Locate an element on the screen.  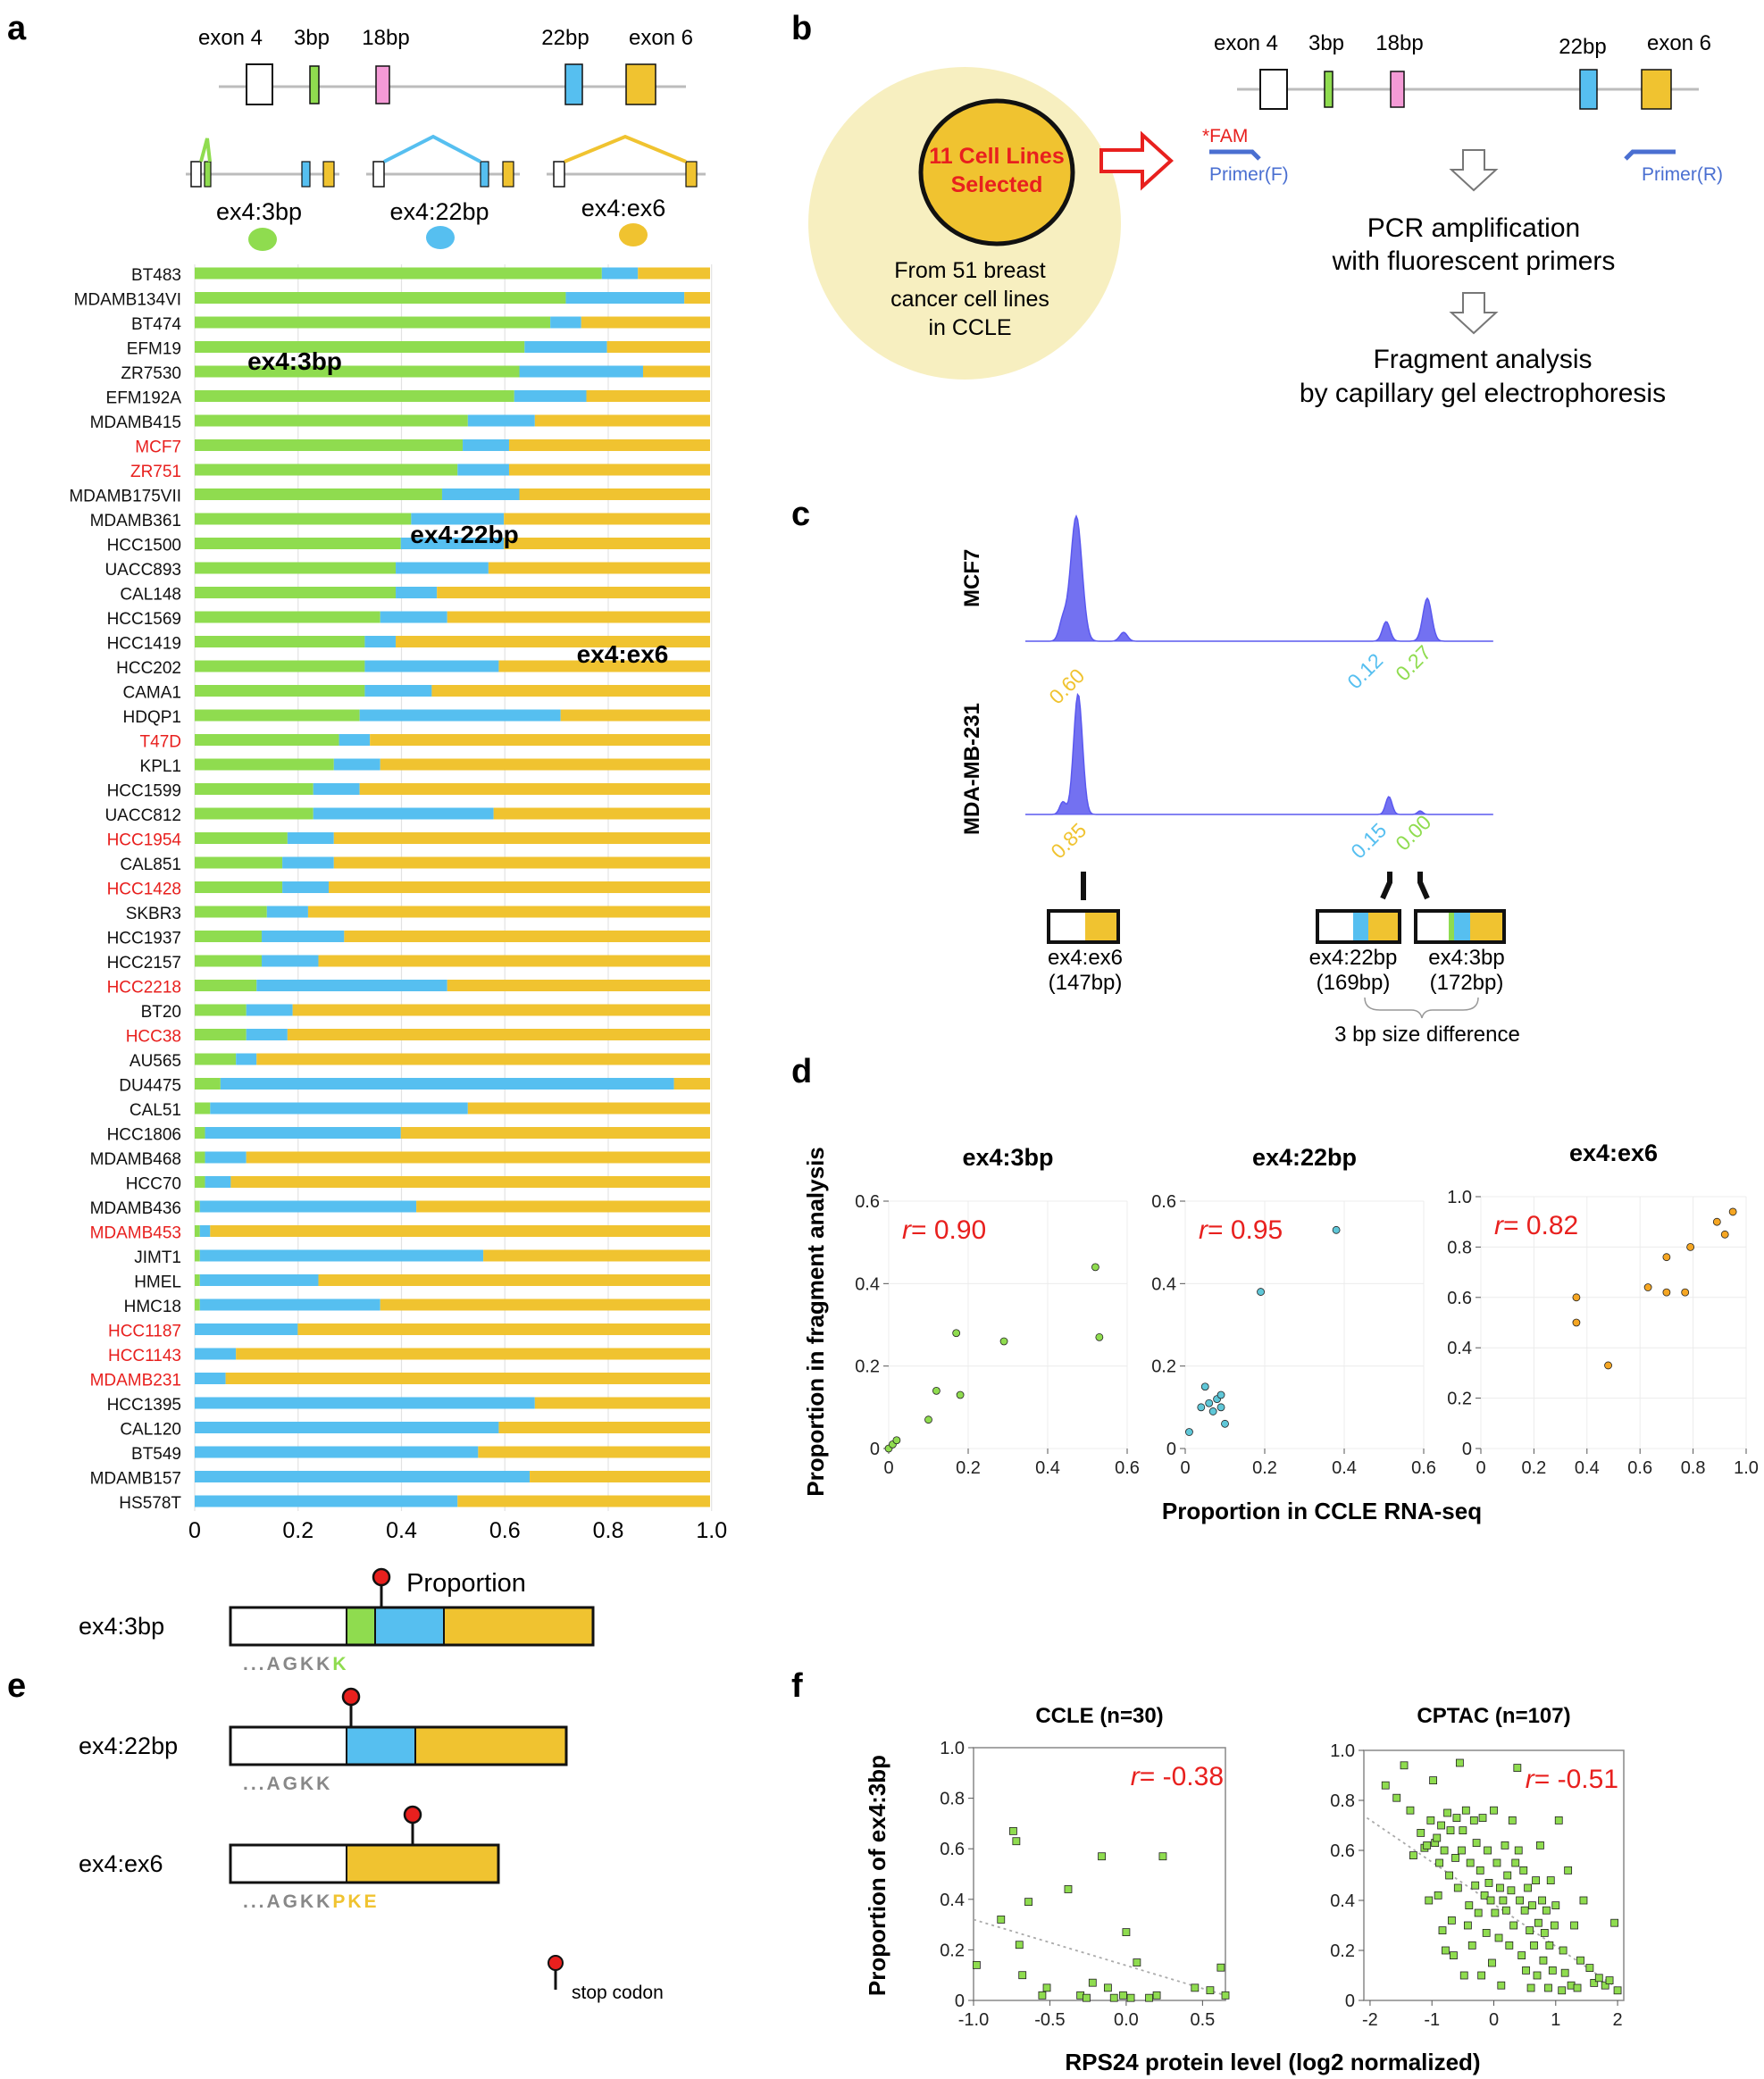
primer-r-arrow is located at coordinates (1650, 155).